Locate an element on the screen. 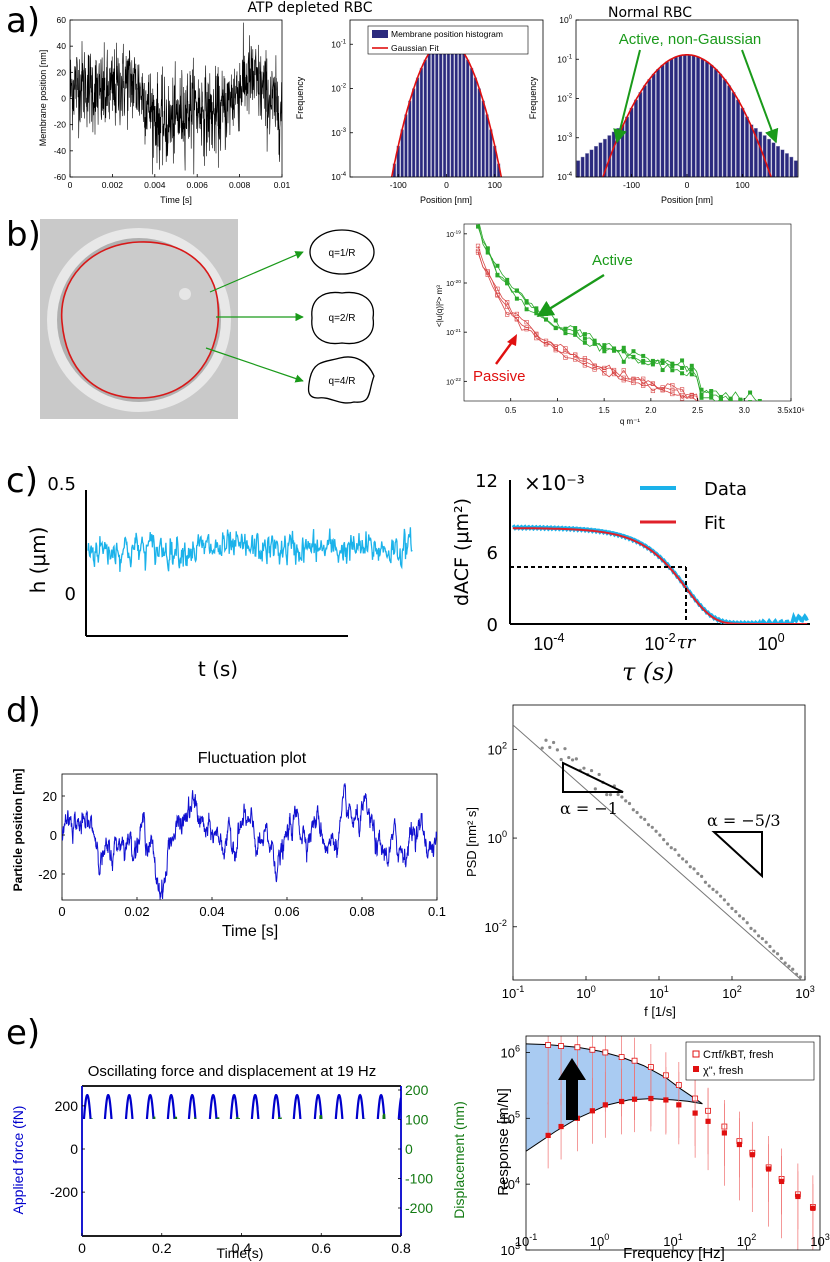 The width and height of the screenshot is (830, 1262). e-displacement-line is located at coordinates (238, 1116).